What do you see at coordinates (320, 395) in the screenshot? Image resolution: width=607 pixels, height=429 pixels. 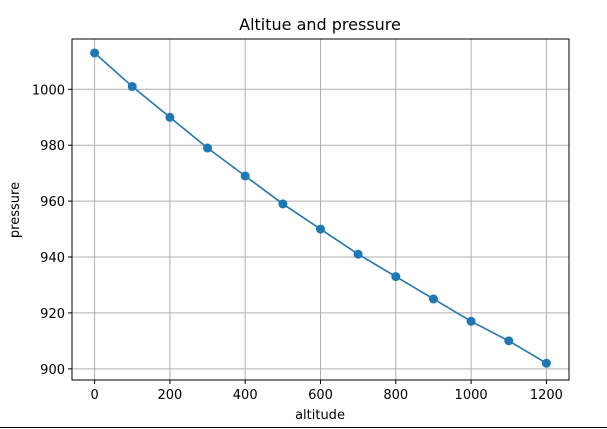 I see `x-tick-label: 600` at bounding box center [320, 395].